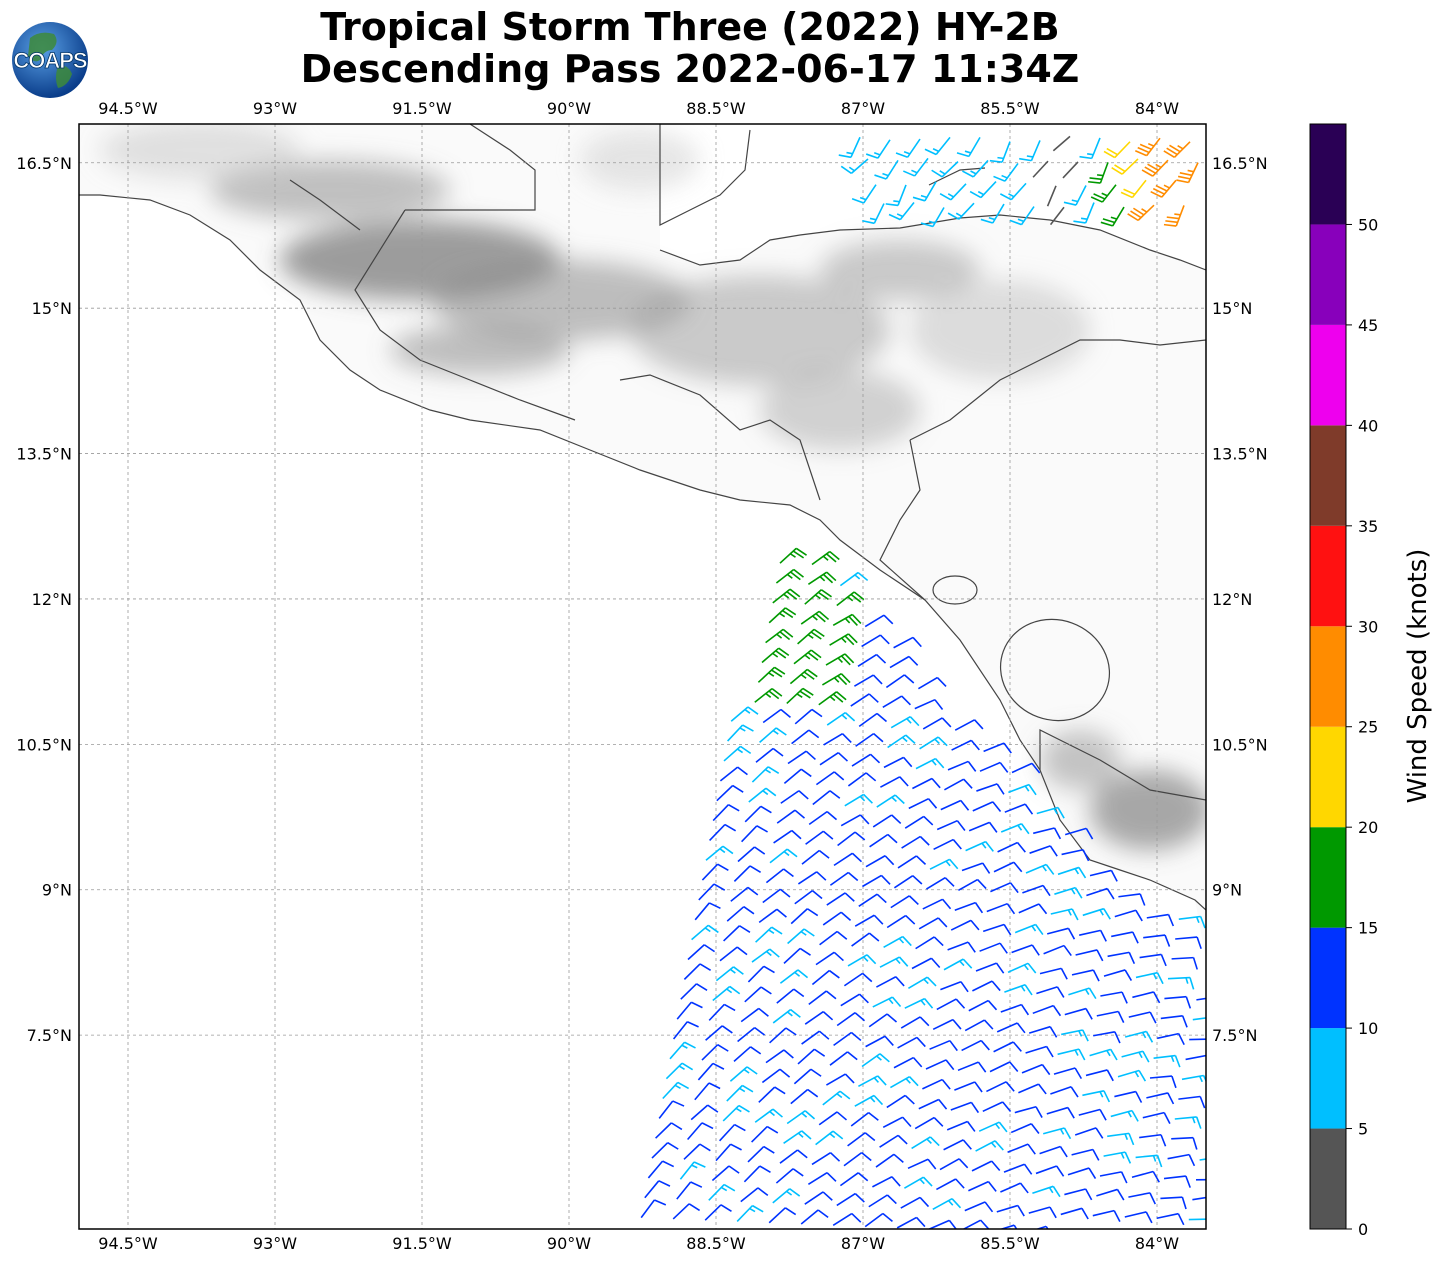 The image size is (1446, 1264). What do you see at coordinates (1234, 1035) in the screenshot?
I see `lat-tick-label-right: 7.5°N` at bounding box center [1234, 1035].